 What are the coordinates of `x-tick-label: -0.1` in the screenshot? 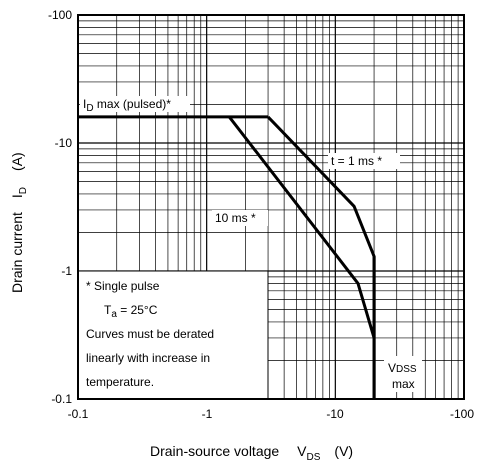 It's located at (78, 414).